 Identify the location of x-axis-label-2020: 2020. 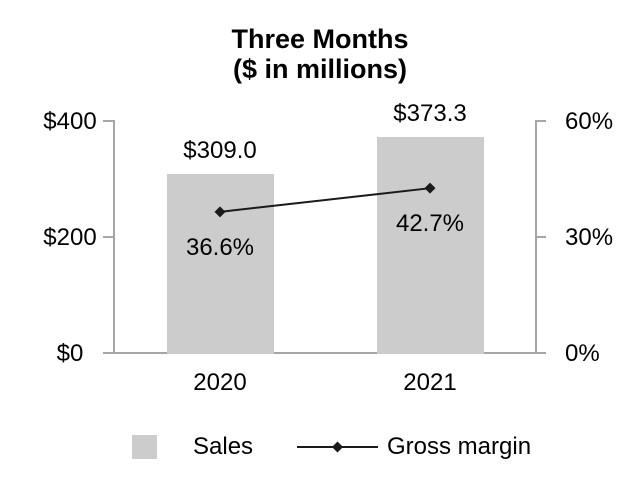
(220, 382).